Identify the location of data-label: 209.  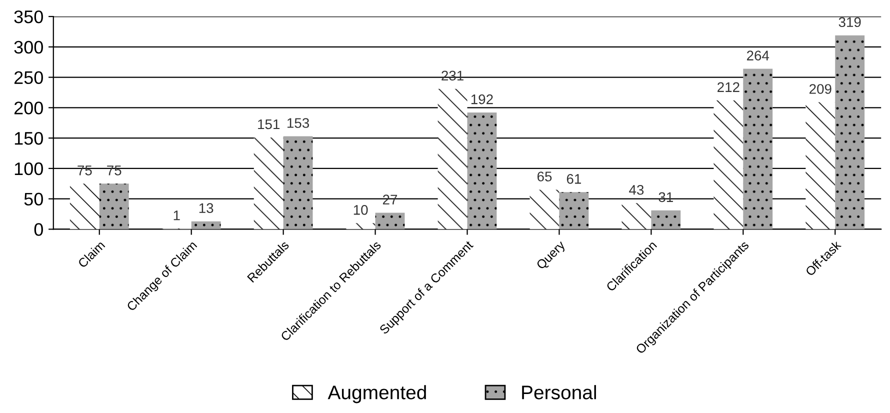
(821, 89).